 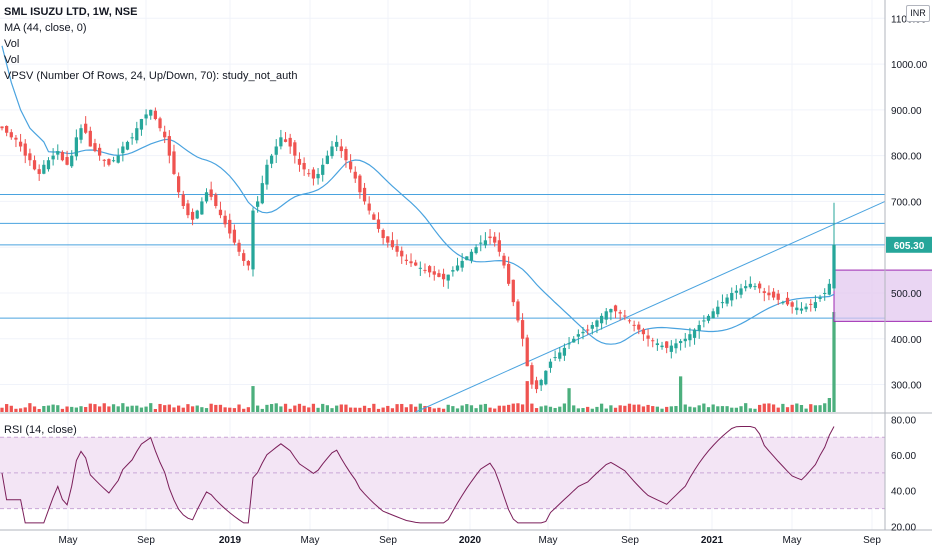 What do you see at coordinates (903, 420) in the screenshot?
I see `rsi-tick-label: 80.00` at bounding box center [903, 420].